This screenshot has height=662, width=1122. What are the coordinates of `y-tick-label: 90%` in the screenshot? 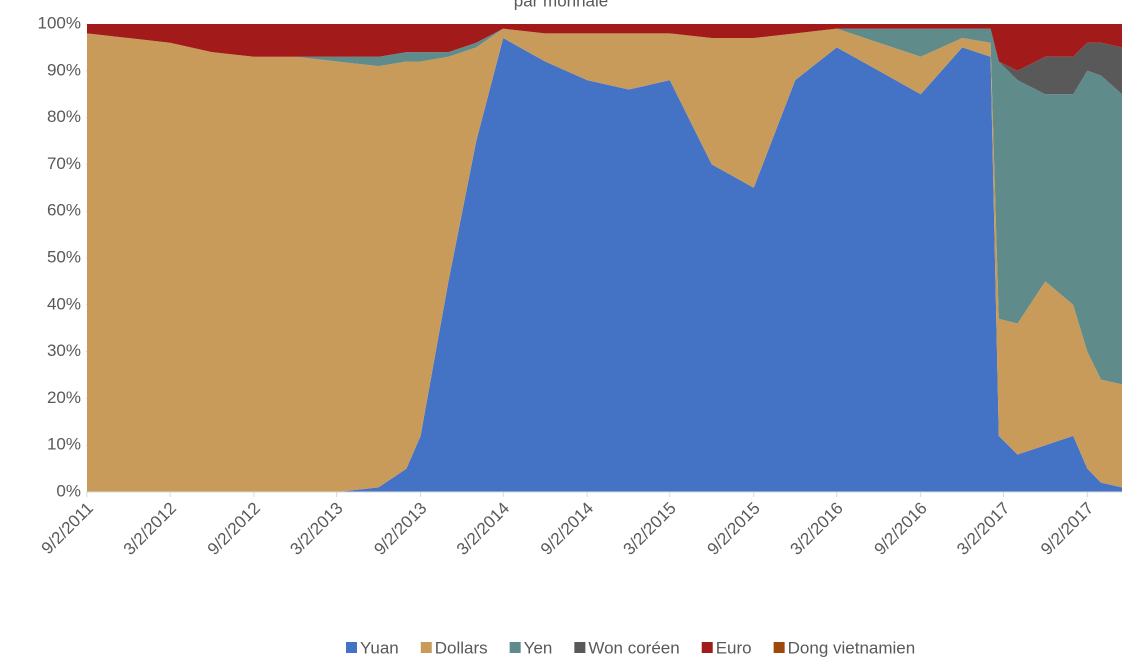 It's located at (64, 69).